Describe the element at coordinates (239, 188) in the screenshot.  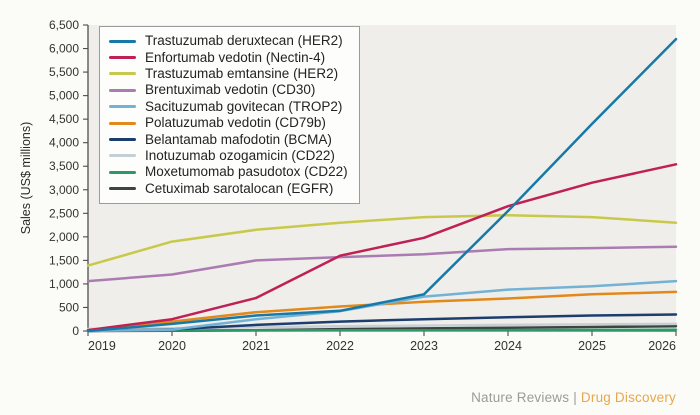
I see `legend-label: Cetuximab sarotalocan (EGFR)` at that location.